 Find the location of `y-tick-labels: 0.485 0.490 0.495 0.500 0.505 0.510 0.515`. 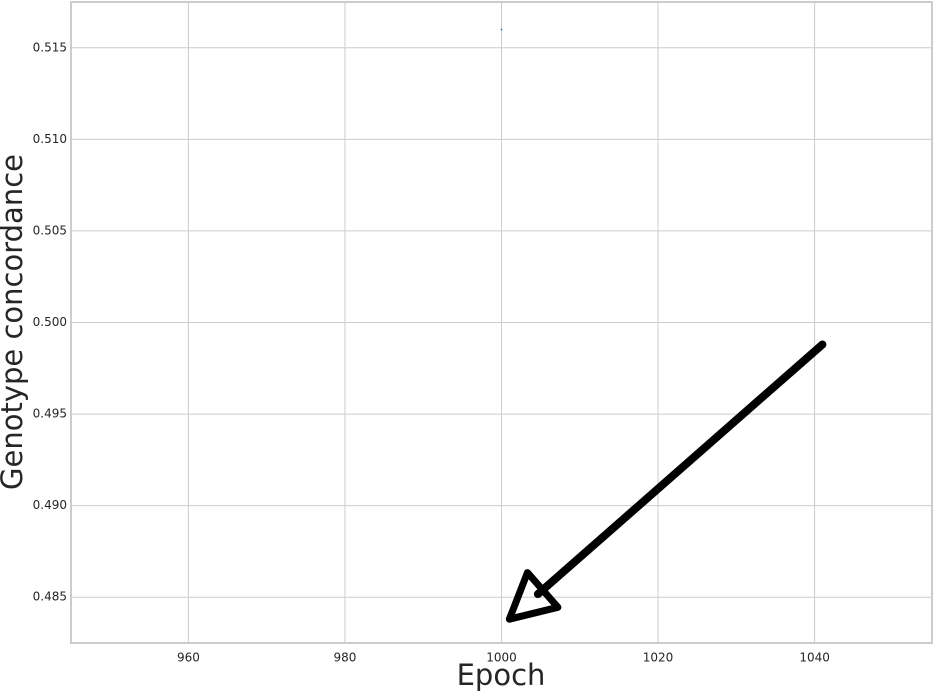

y-tick-labels: 0.485 0.490 0.495 0.500 0.505 0.510 0.515 is located at coordinates (50, 321).